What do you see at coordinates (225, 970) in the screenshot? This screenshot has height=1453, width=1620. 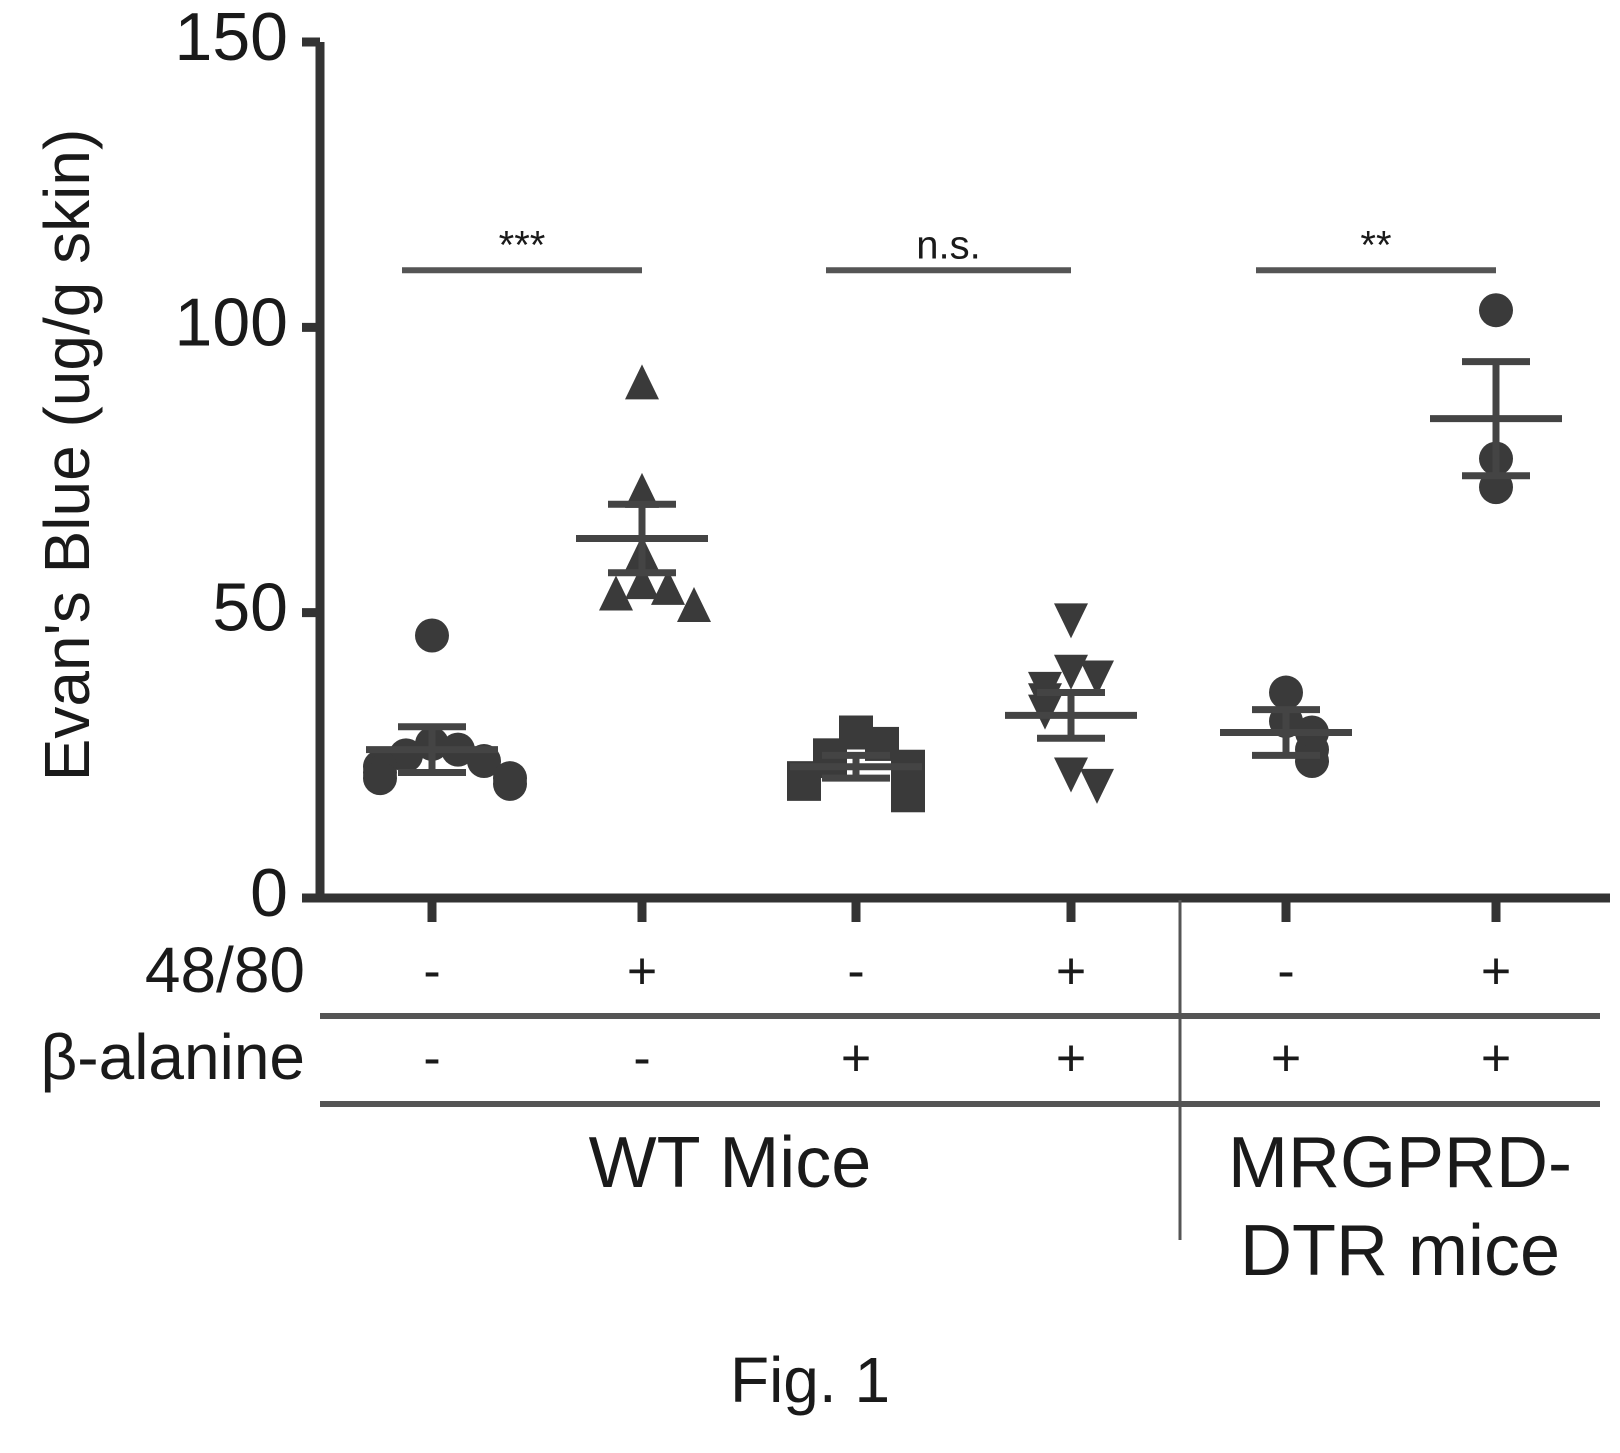 I see `row-label: 48/80` at bounding box center [225, 970].